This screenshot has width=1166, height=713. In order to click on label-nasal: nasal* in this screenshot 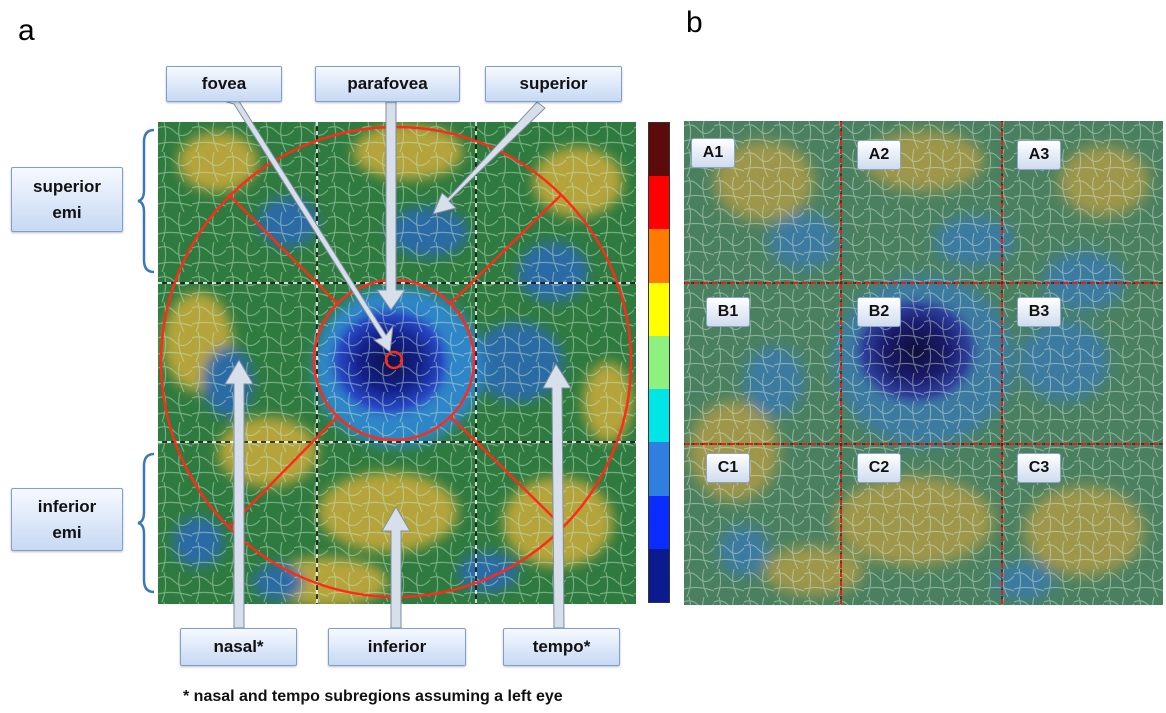, I will do `click(238, 647)`.